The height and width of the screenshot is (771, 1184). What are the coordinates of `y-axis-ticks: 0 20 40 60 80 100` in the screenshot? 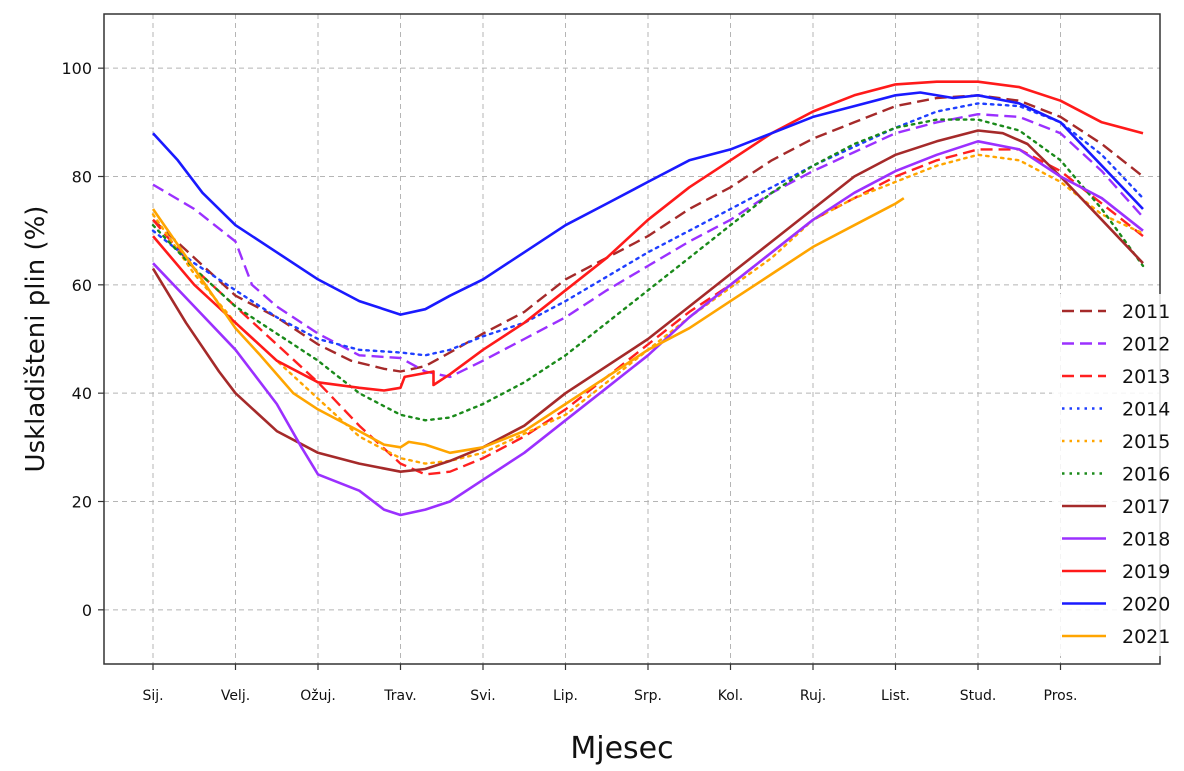 It's located at (82, 339).